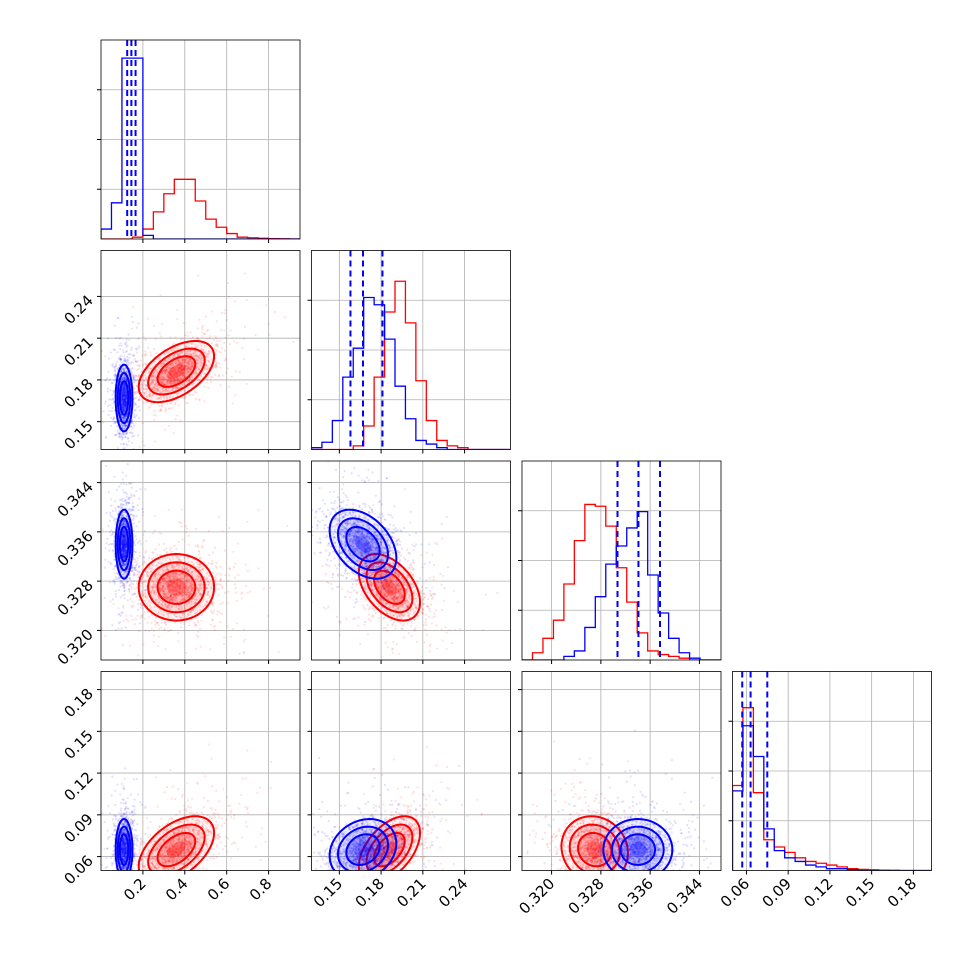  Describe the element at coordinates (200, 139) in the screenshot. I see `panel-content` at that location.